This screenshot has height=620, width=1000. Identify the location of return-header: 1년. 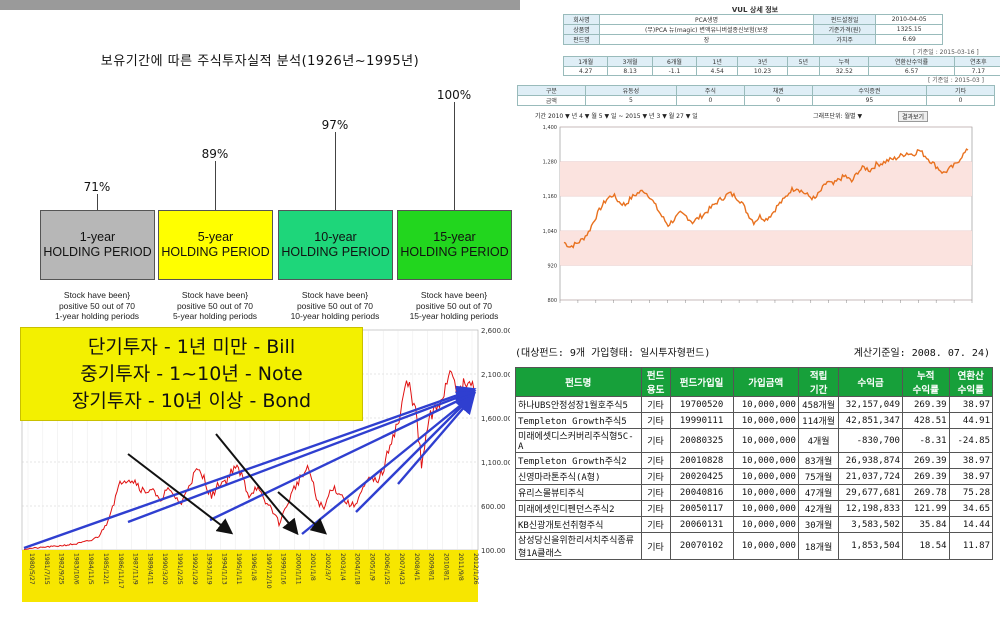
(717, 61).